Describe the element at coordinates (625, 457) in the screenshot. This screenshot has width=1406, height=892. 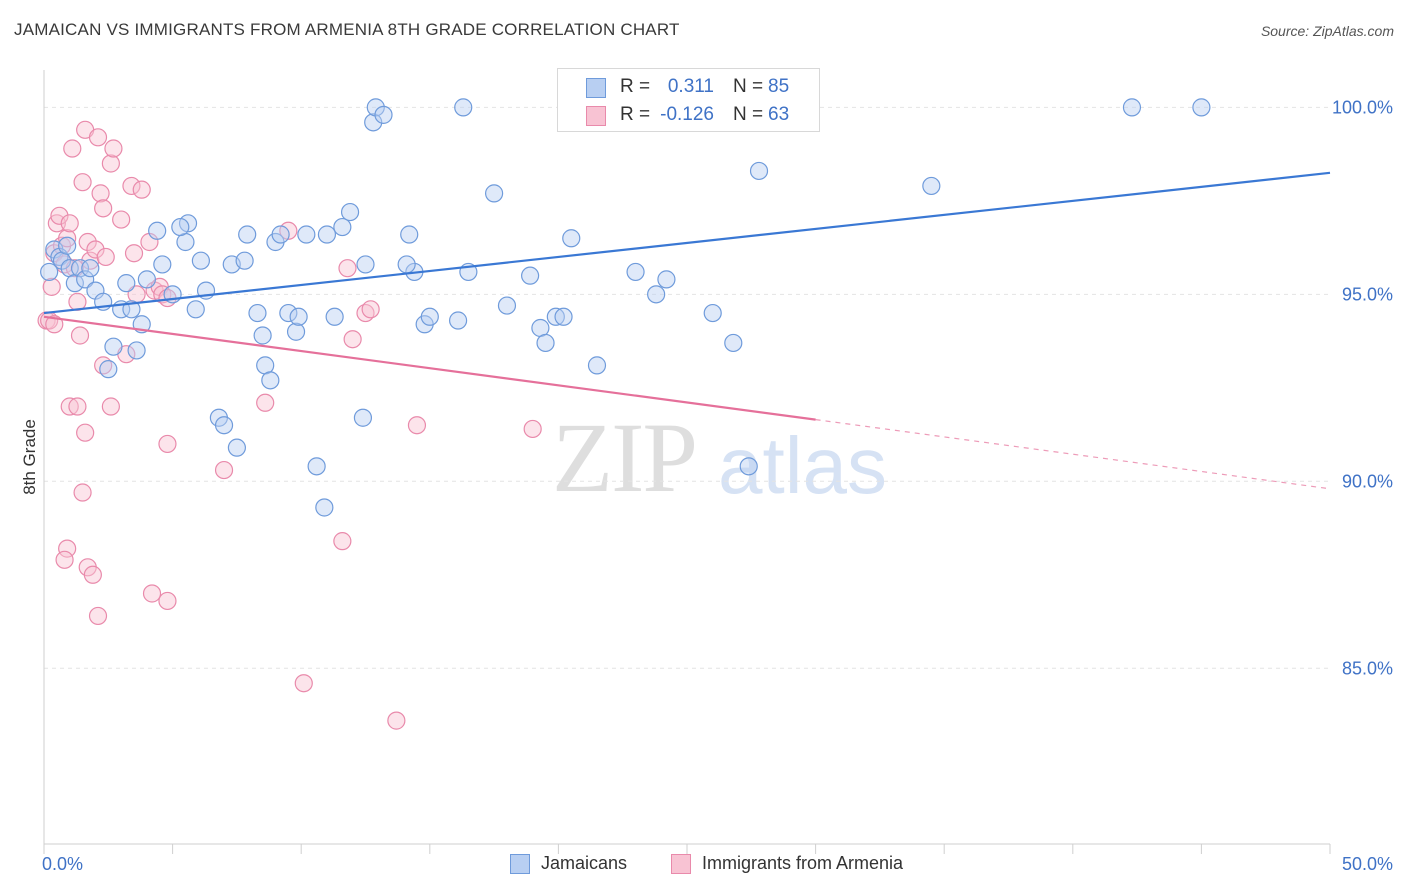
I see `watermark-zip: ZIP` at that location.